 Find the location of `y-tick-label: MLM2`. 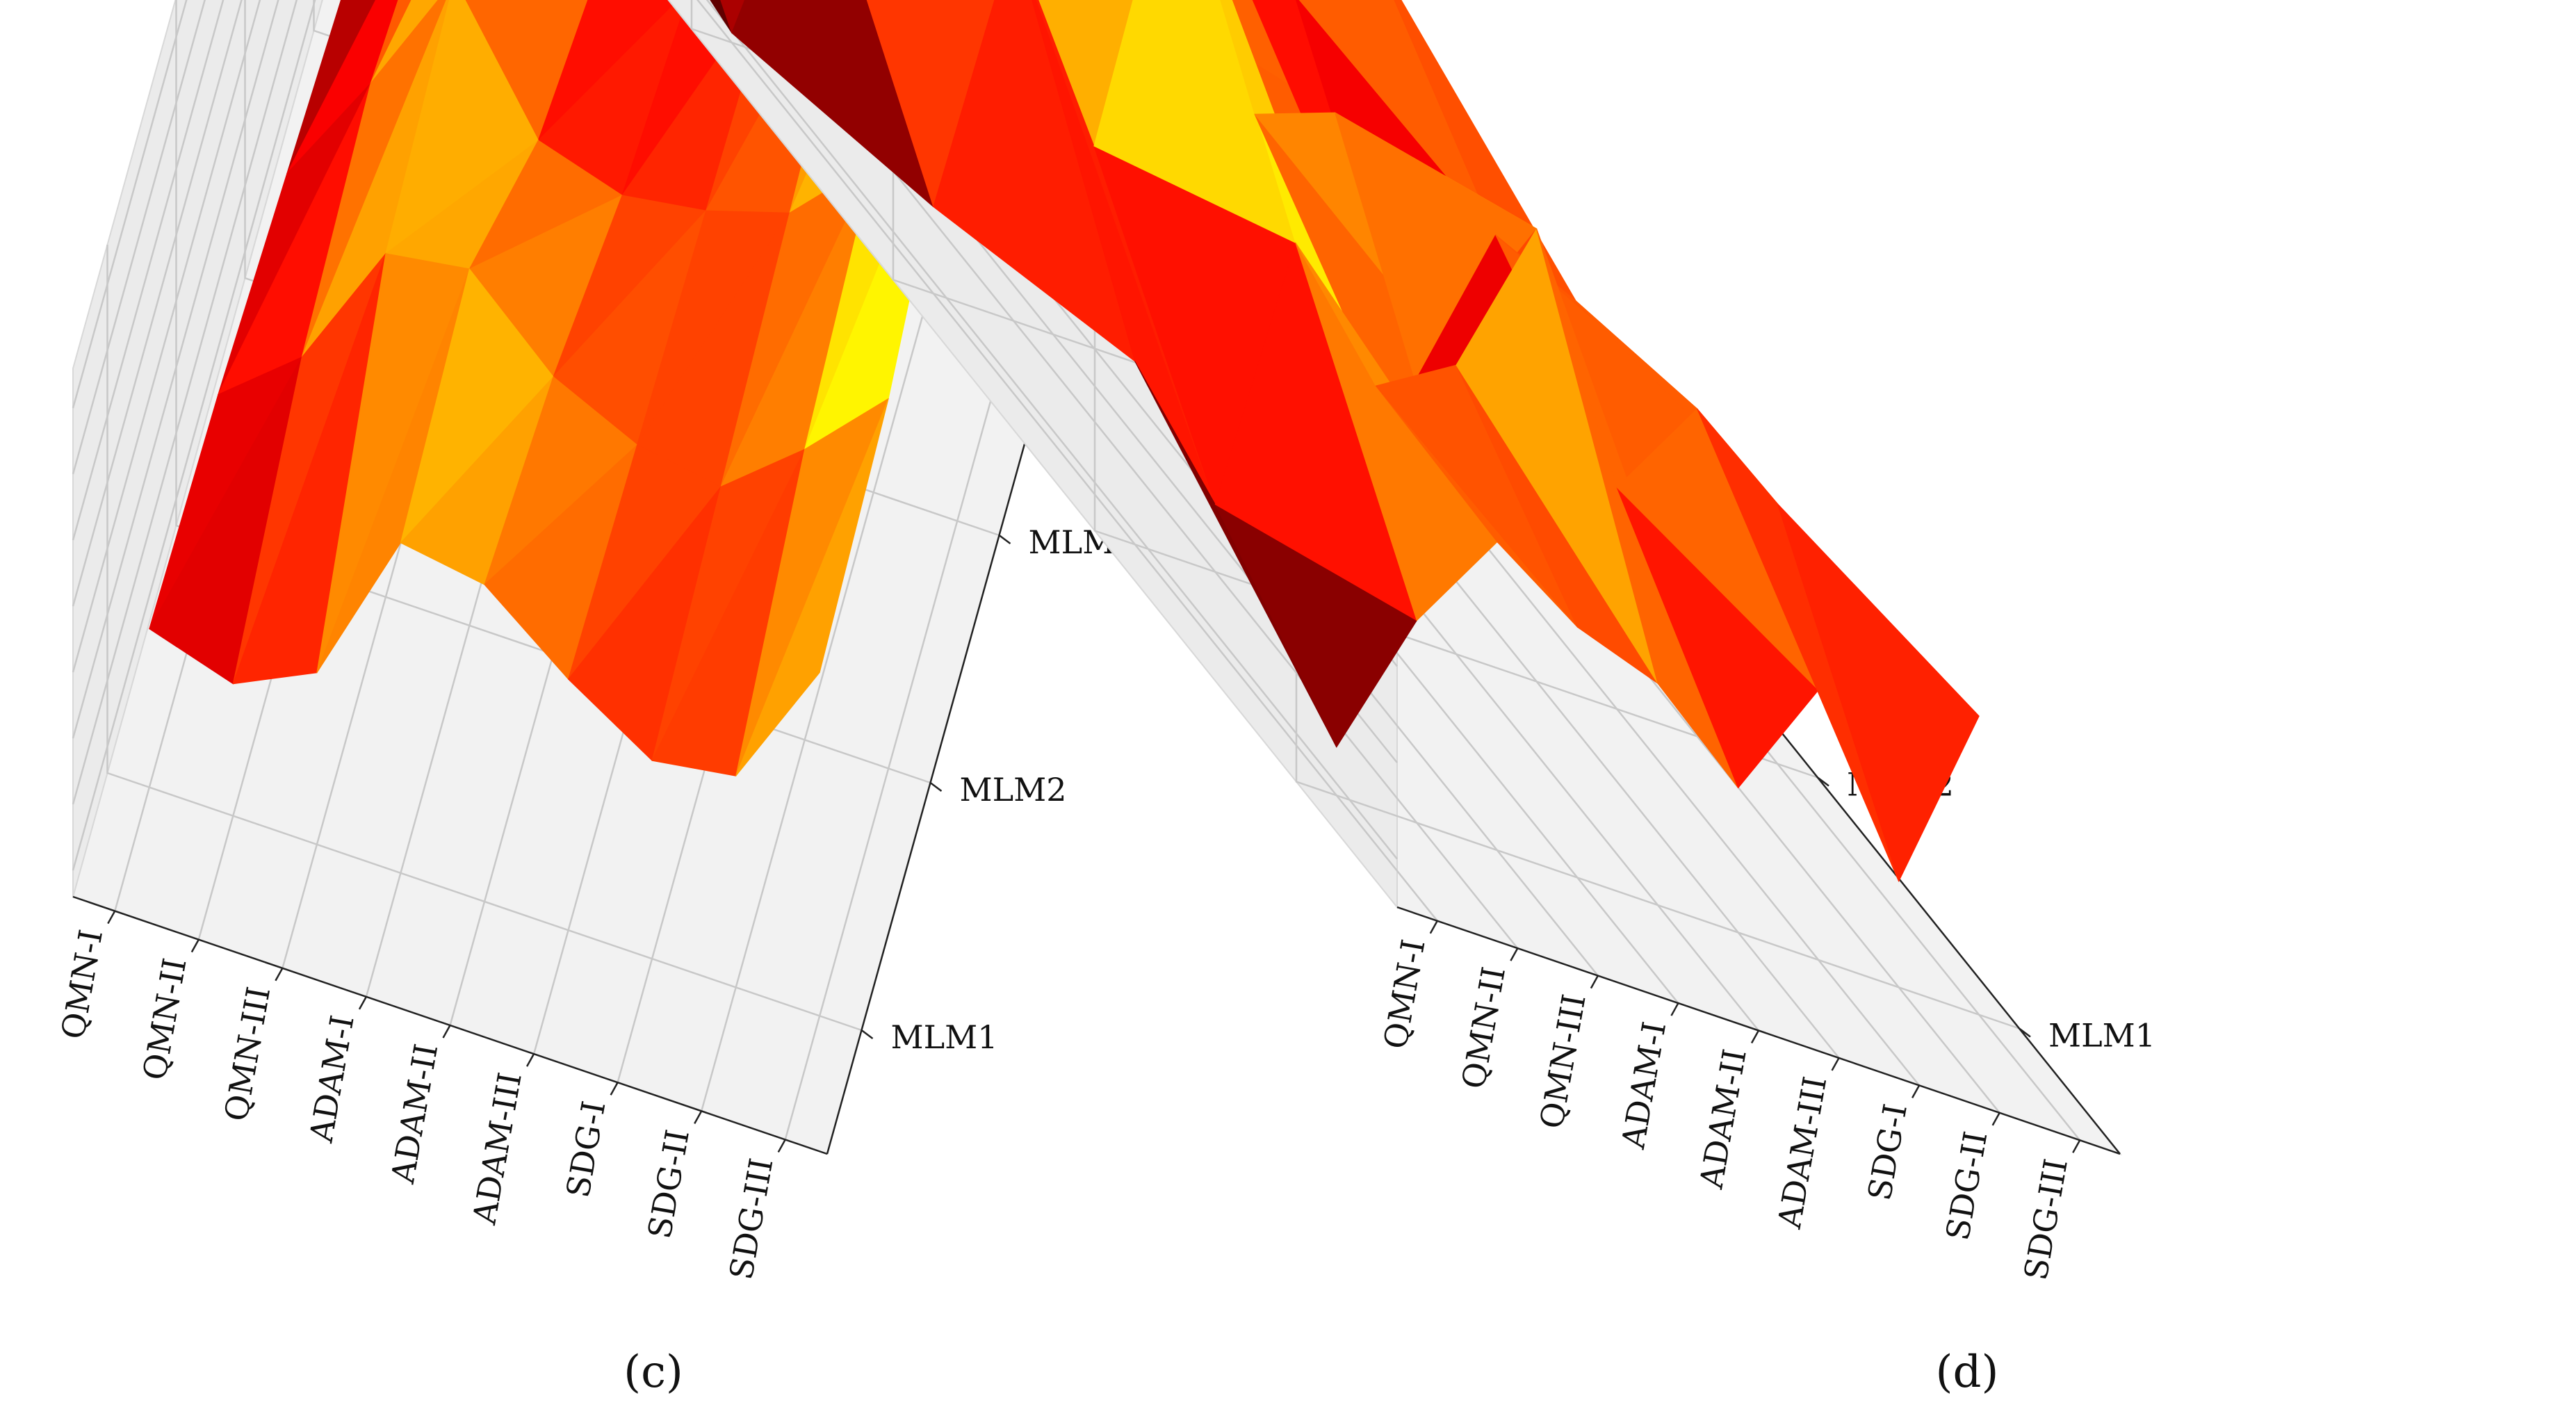

y-tick-label: MLM2 is located at coordinates (1013, 789).